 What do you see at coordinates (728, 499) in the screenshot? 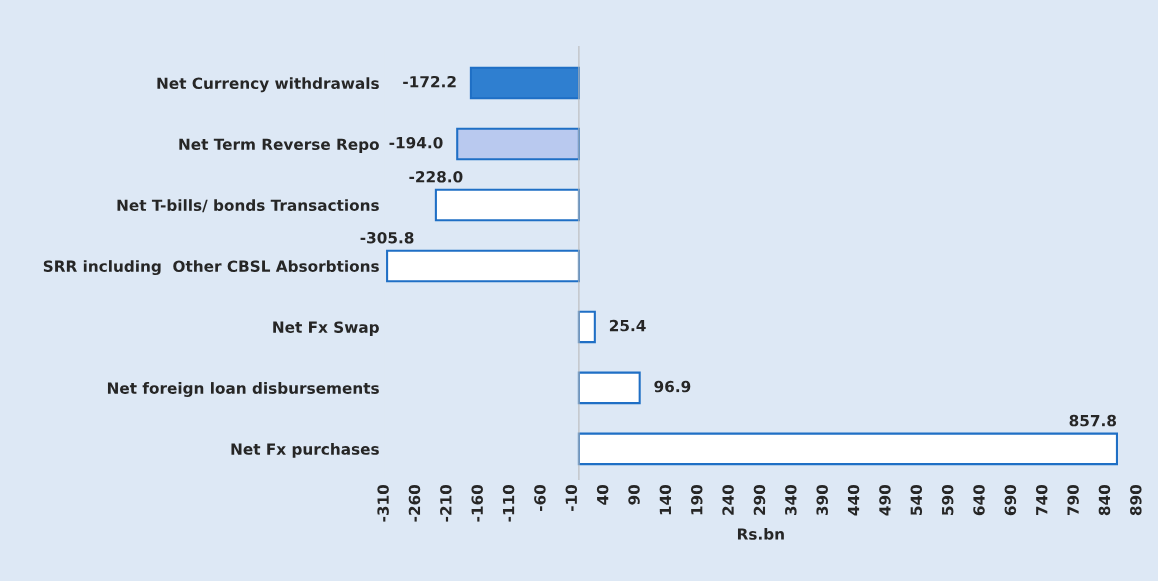
I see `x-tick-label: 240` at bounding box center [728, 499].